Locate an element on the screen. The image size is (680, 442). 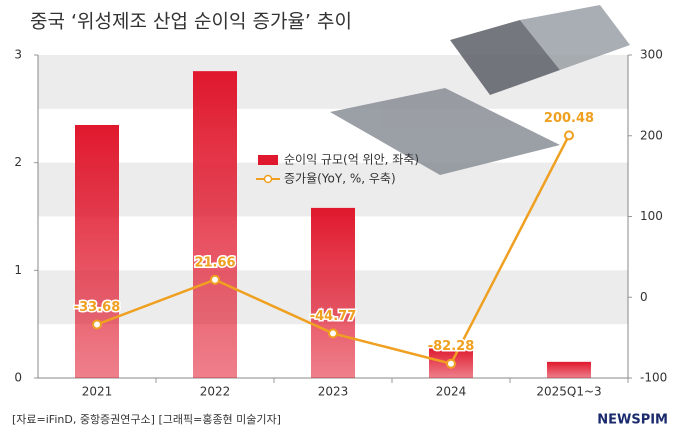
y2-tick-label: 200 is located at coordinates (651, 135).